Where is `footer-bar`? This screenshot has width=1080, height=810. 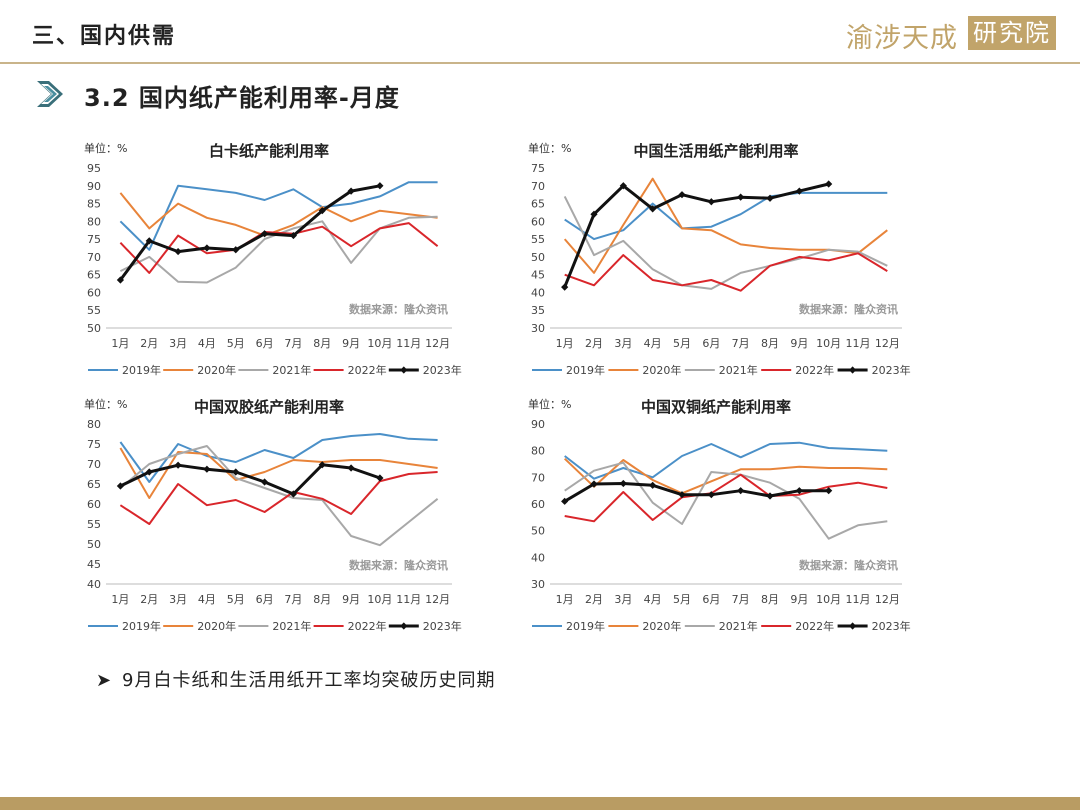
footer-bar is located at coordinates (540, 803).